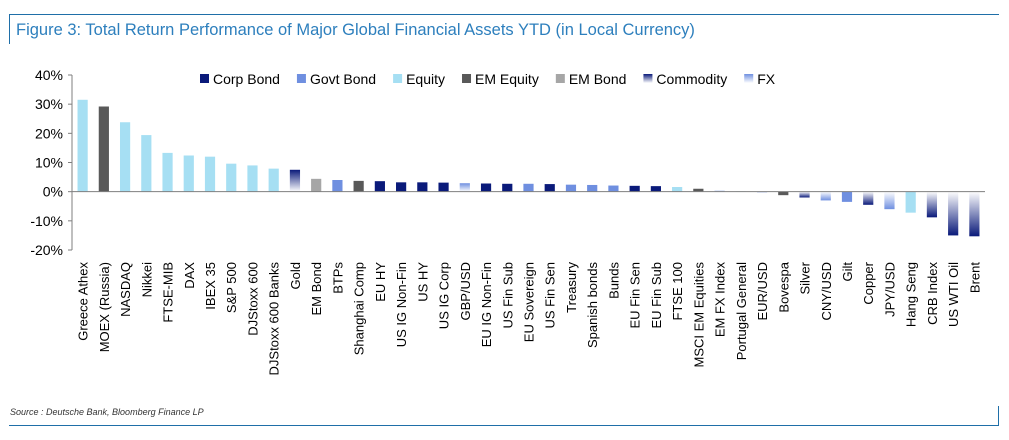  What do you see at coordinates (273, 180) in the screenshot?
I see `bar-djstoxx-600-banks` at bounding box center [273, 180].